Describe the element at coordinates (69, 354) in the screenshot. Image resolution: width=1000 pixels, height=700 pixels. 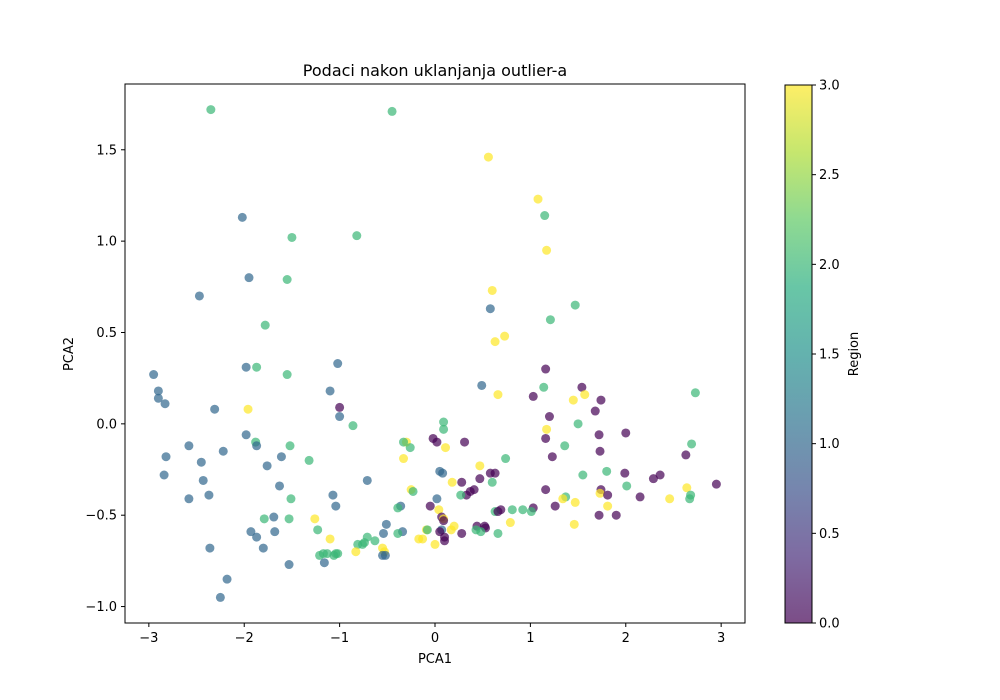
I see `y-axis-label: PCA2` at that location.